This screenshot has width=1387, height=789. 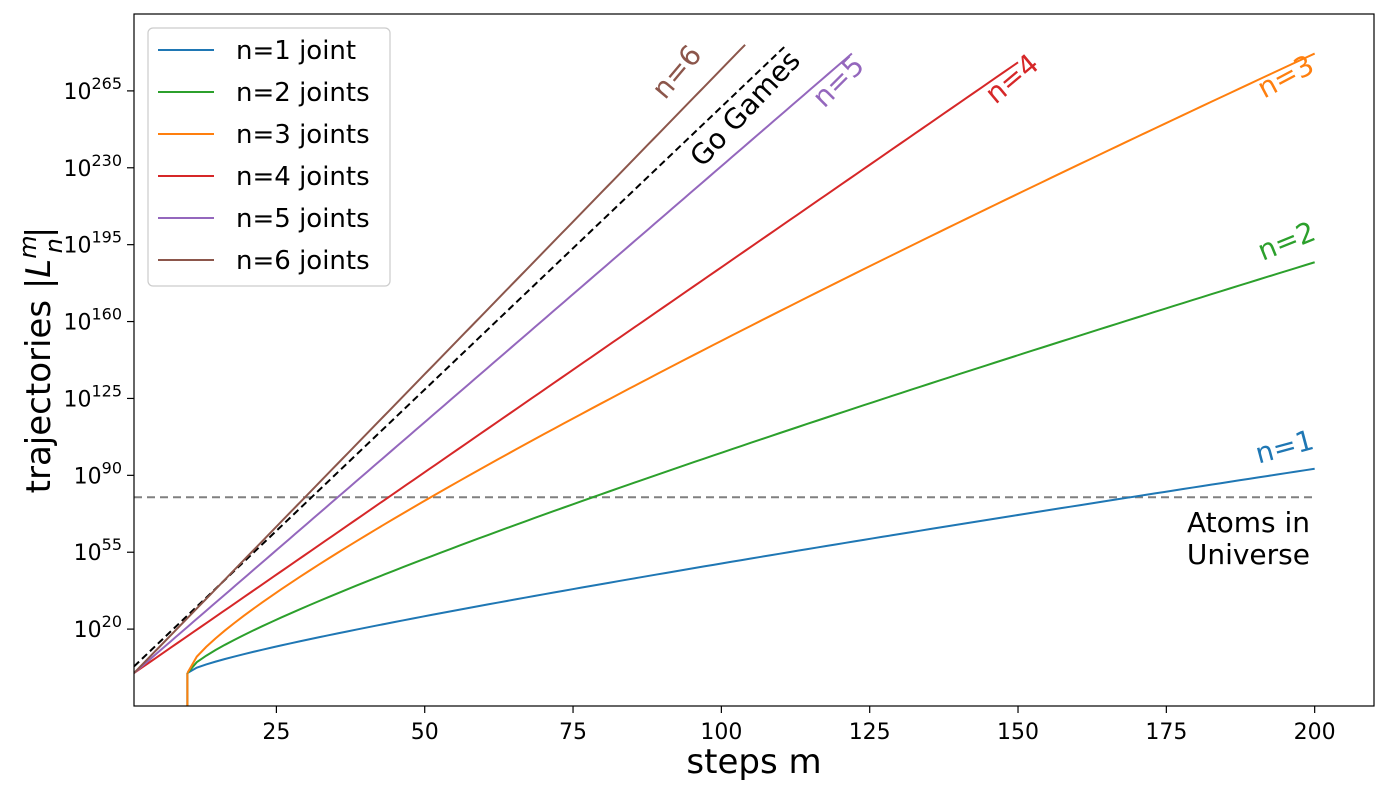 I want to click on x-axis: 25 50 75 100 125 150 175 200, so click(x=799, y=725).